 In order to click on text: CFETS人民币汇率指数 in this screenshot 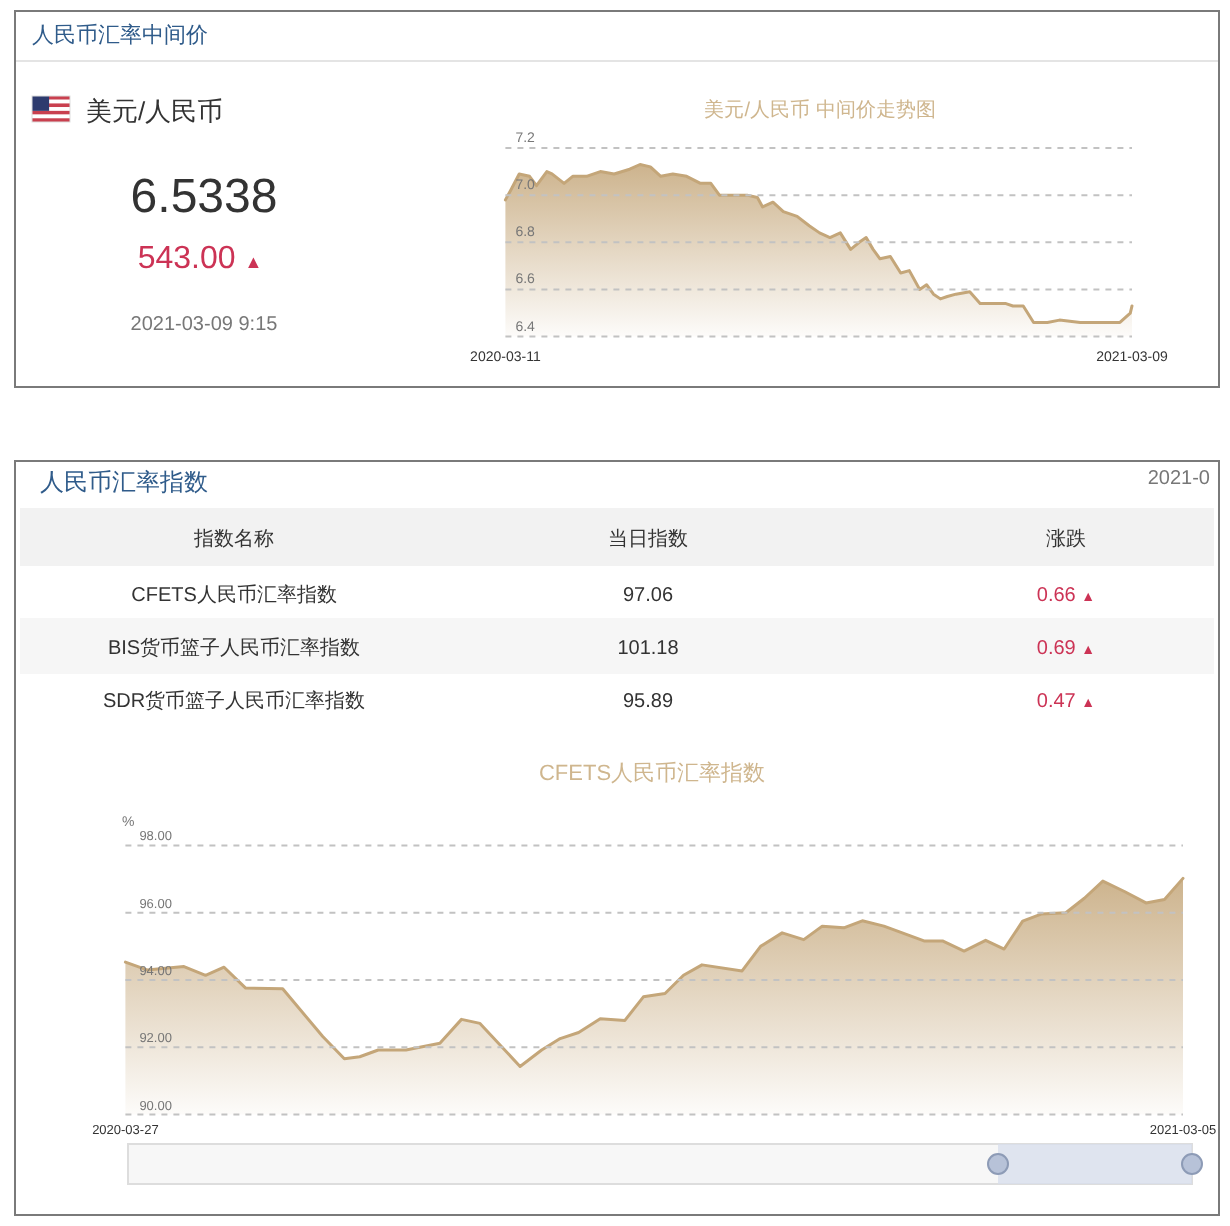, I will do `click(234, 595)`.